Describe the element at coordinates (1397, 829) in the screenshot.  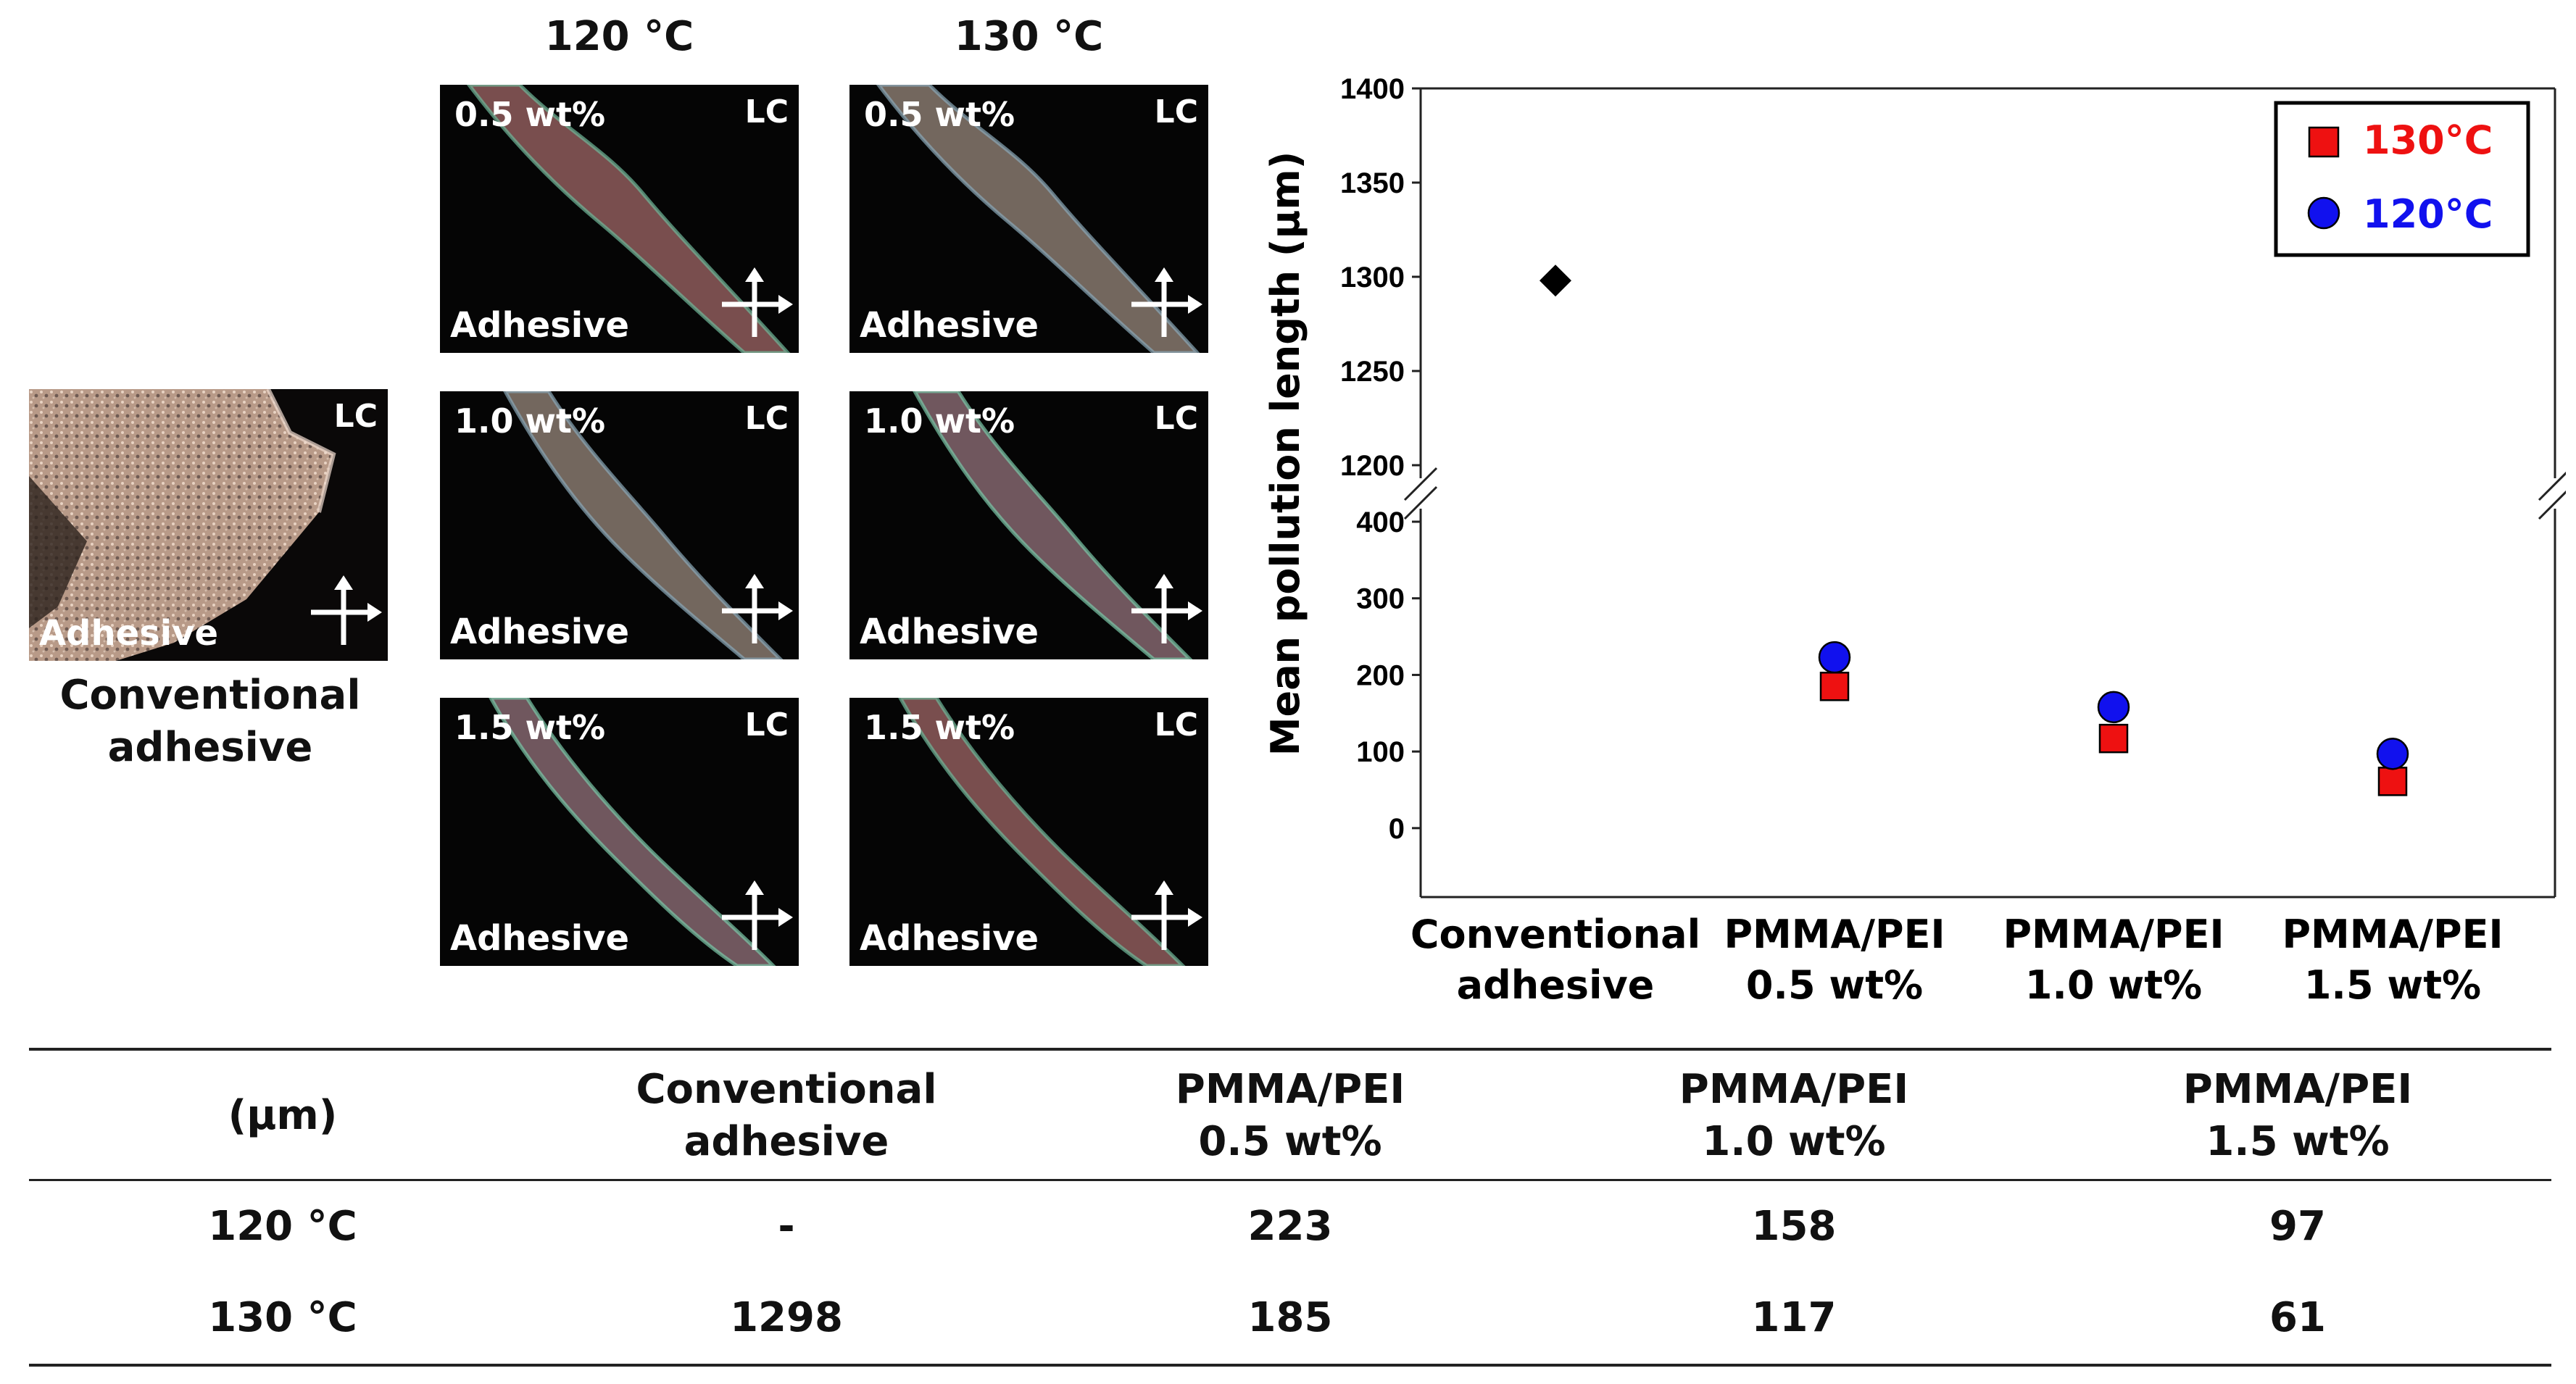
I see `y-tick-label: 0` at that location.